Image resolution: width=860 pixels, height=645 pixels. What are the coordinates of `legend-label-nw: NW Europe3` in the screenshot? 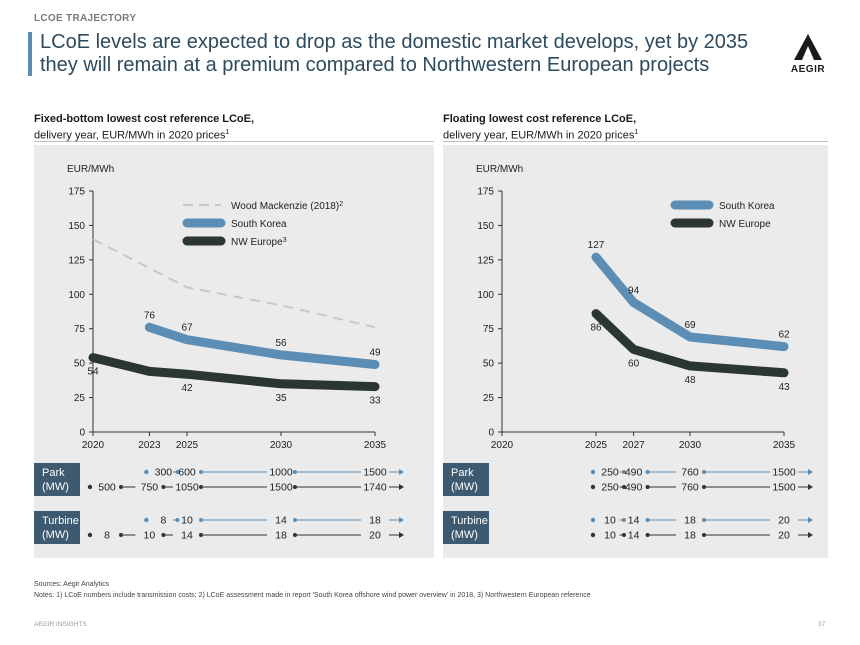 It's located at (259, 243).